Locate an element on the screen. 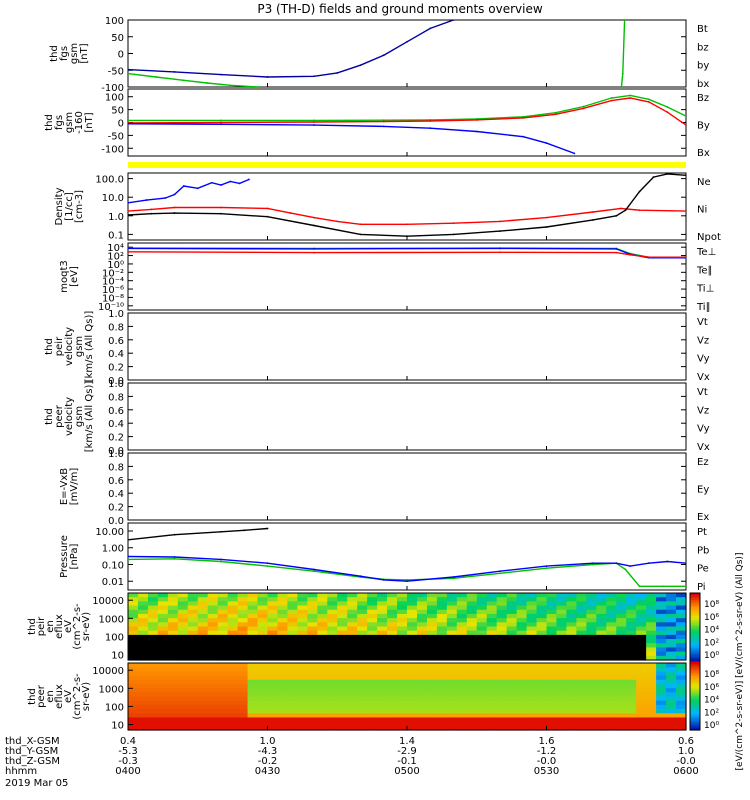  y-tick-label: 0.10 is located at coordinates (113, 565).